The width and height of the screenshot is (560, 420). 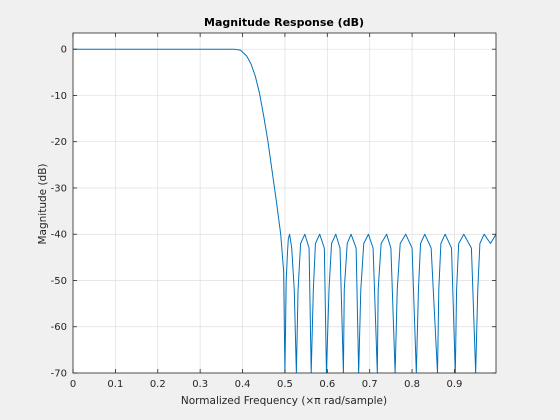 What do you see at coordinates (370, 384) in the screenshot?
I see `x-tick-label: 0.7` at bounding box center [370, 384].